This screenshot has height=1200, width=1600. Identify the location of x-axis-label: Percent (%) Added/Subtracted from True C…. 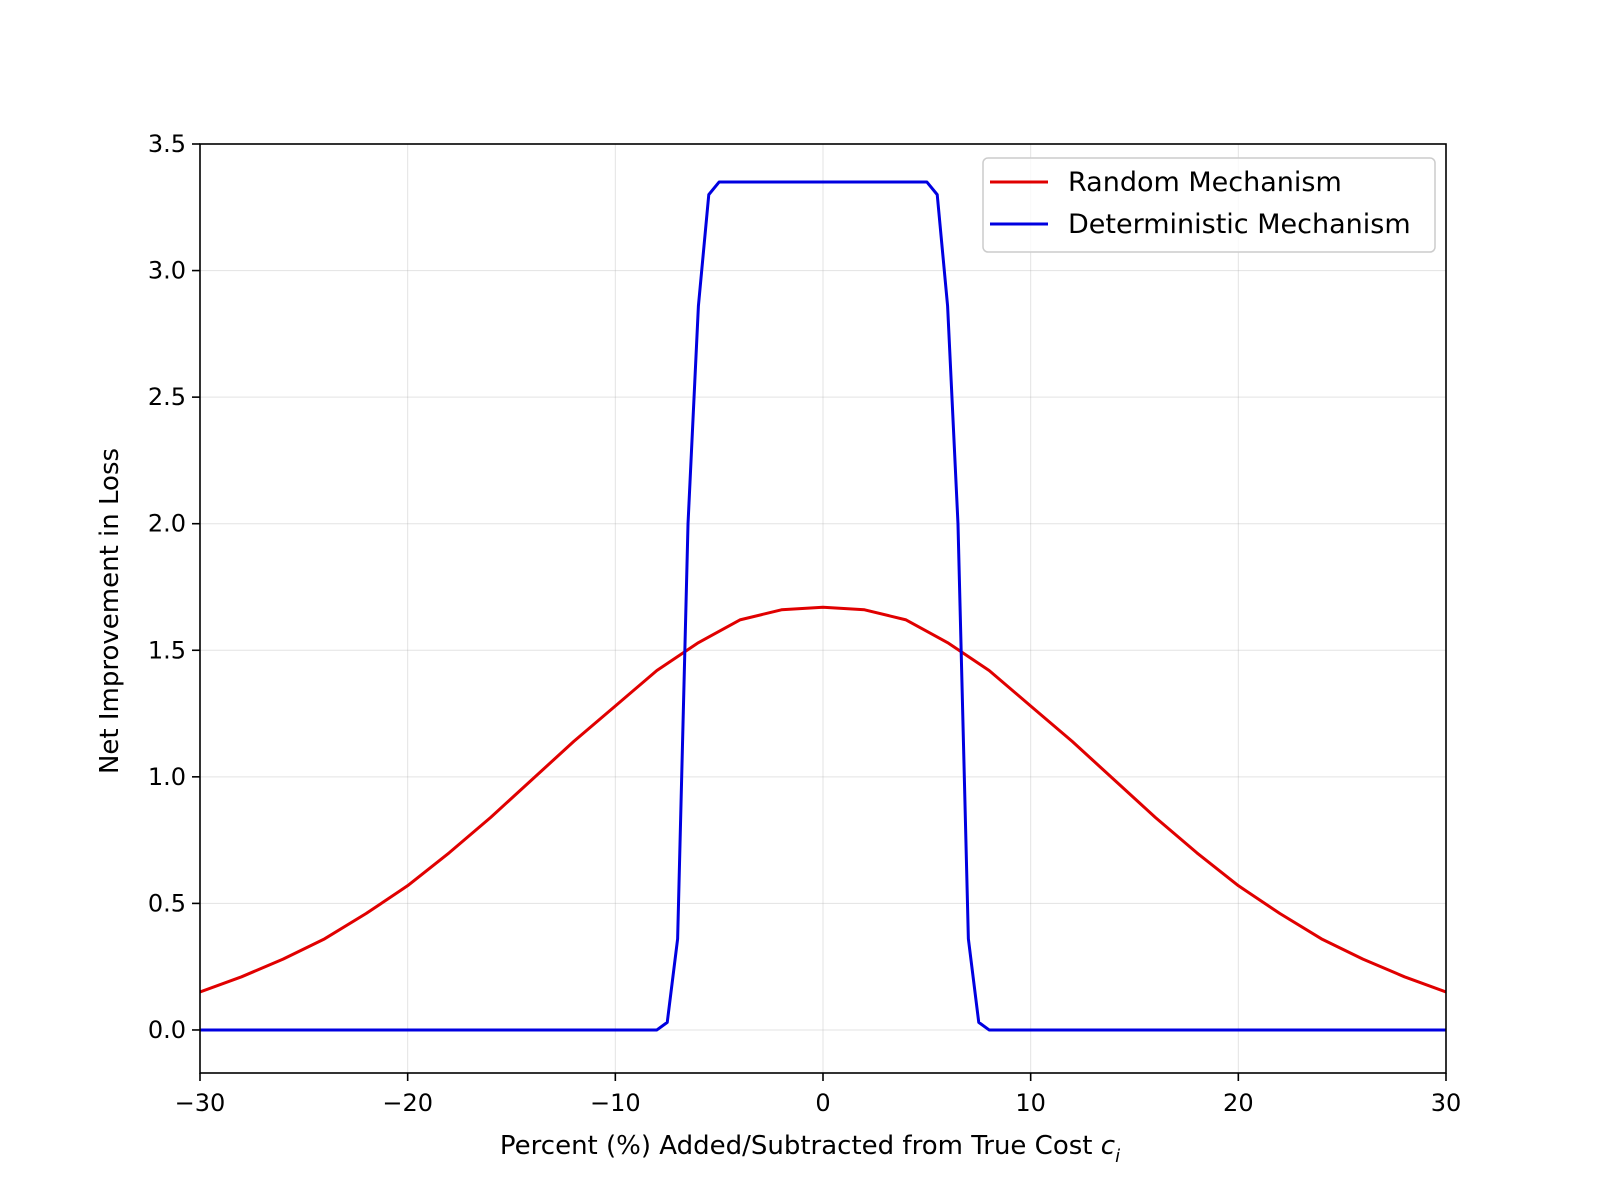
(810, 1149).